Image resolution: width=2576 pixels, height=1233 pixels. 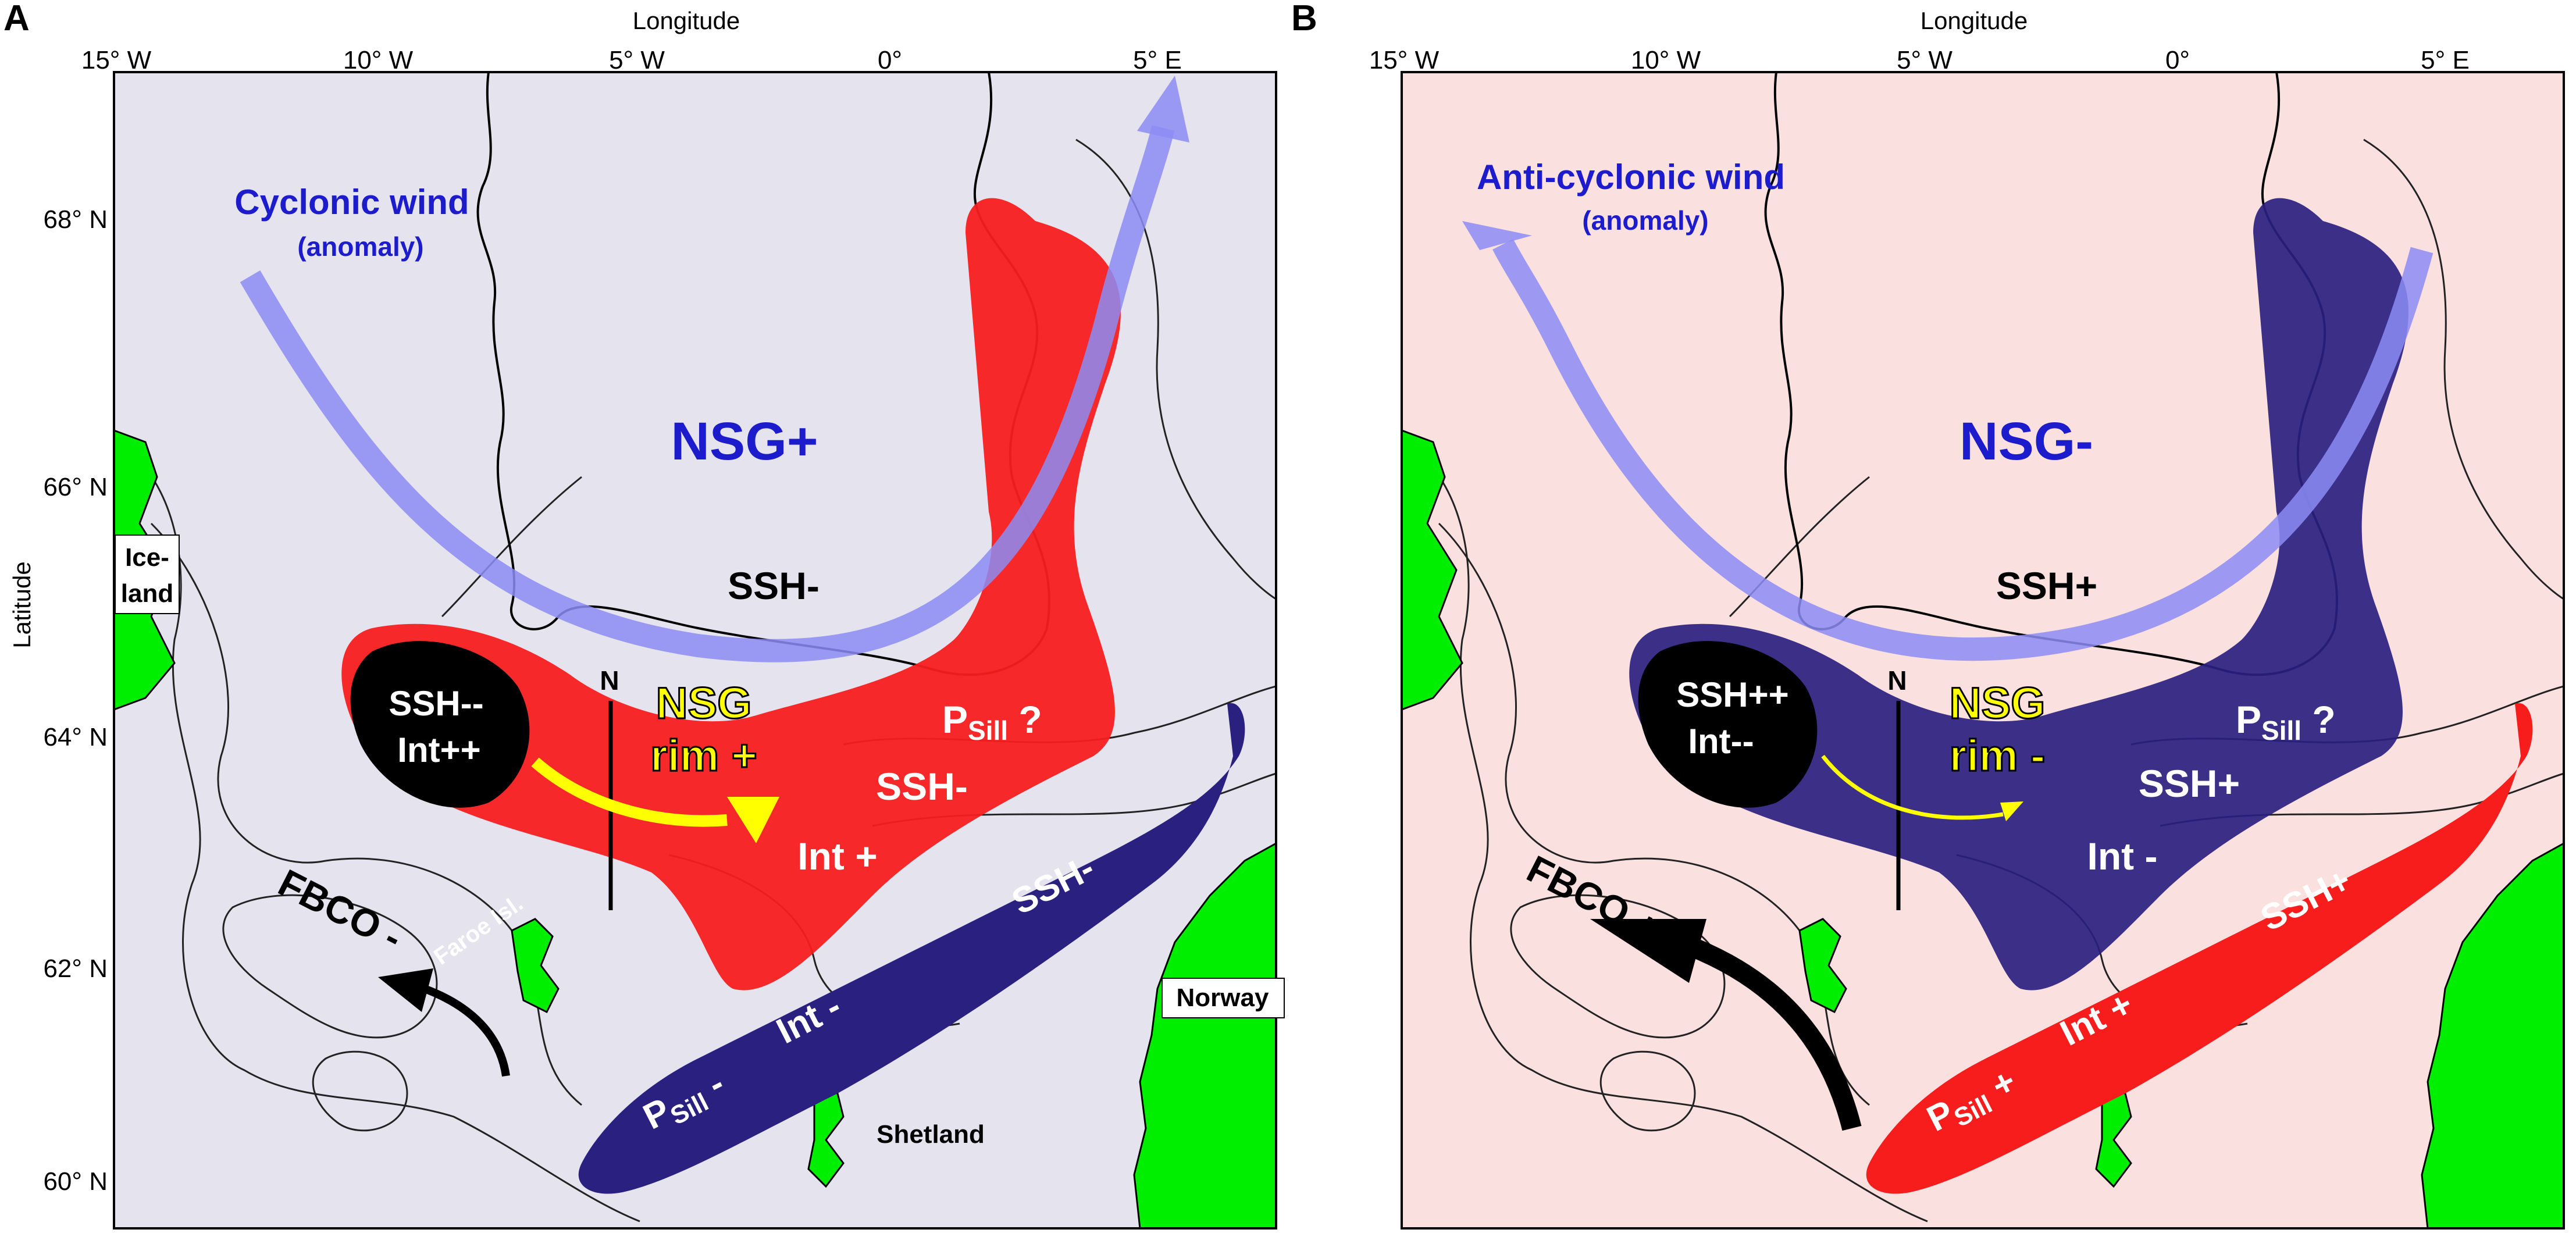 What do you see at coordinates (1998, 756) in the screenshot?
I see `rim-label-2: rim -` at bounding box center [1998, 756].